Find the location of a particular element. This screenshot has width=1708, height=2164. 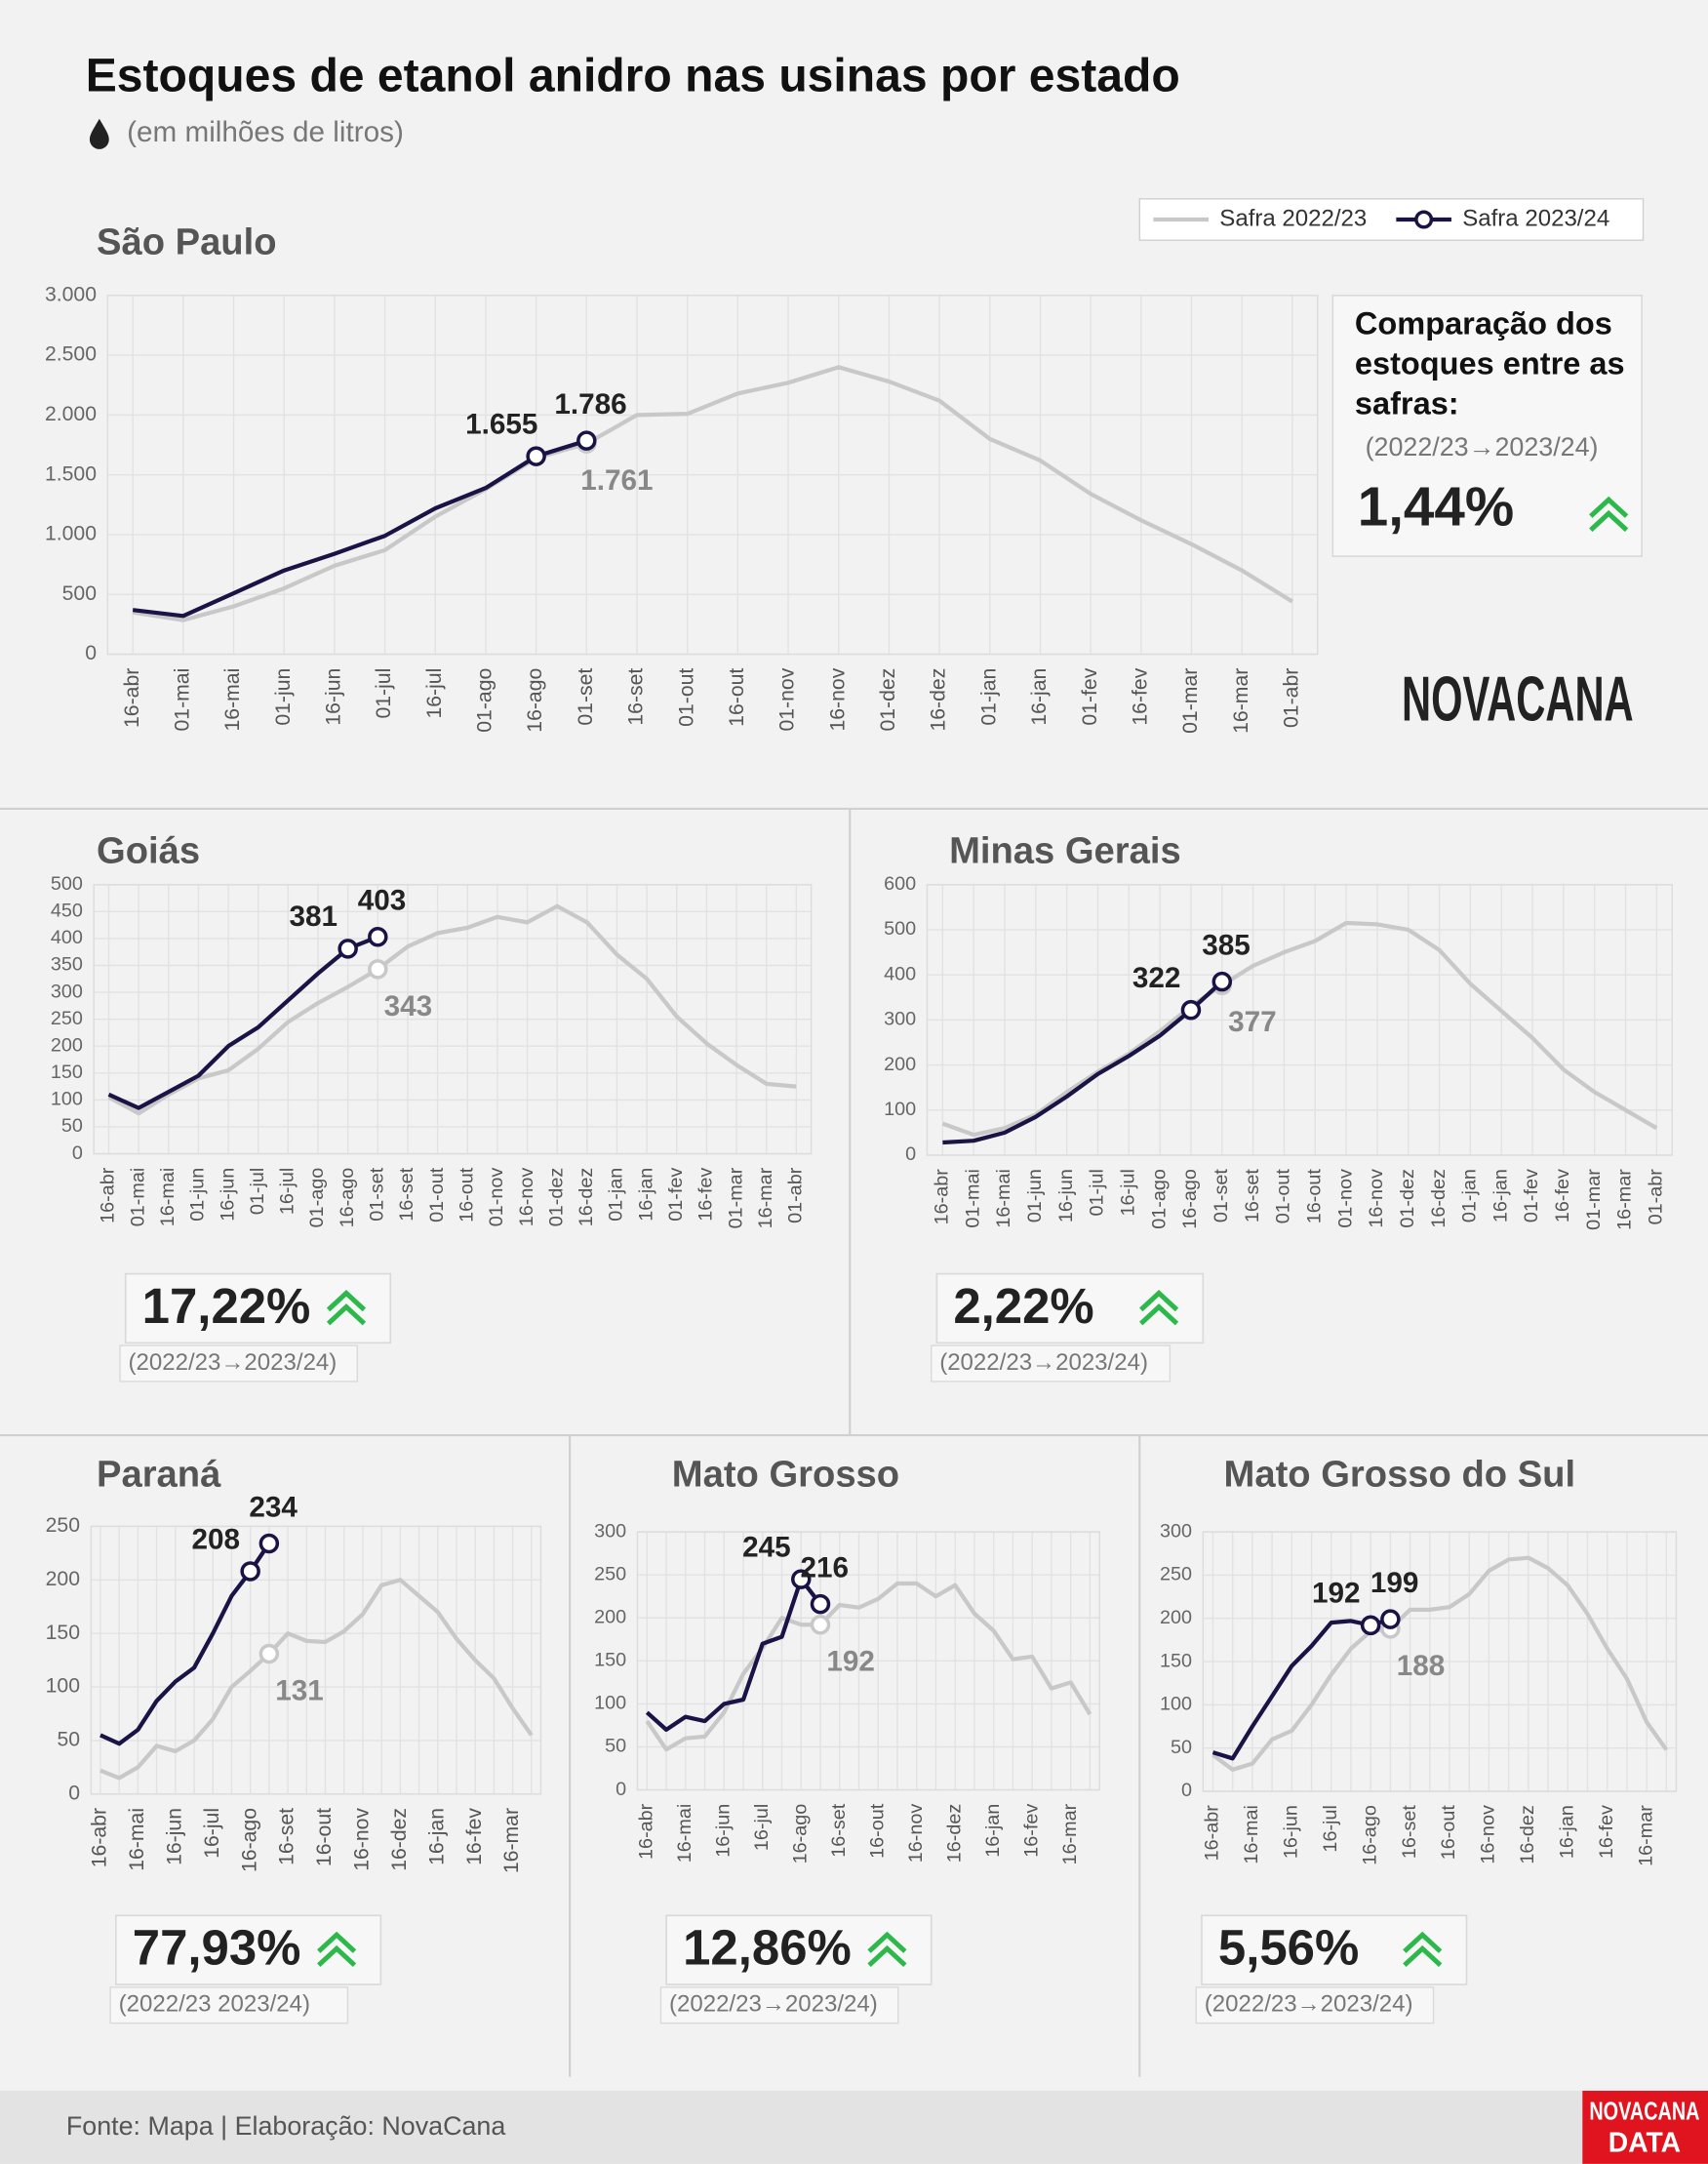

comparison-box is located at coordinates (1070, 1308).